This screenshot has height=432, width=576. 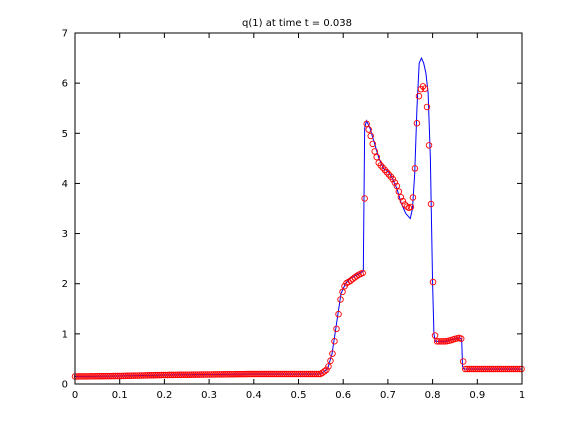 I want to click on x-tick-label: 0.4, so click(x=254, y=395).